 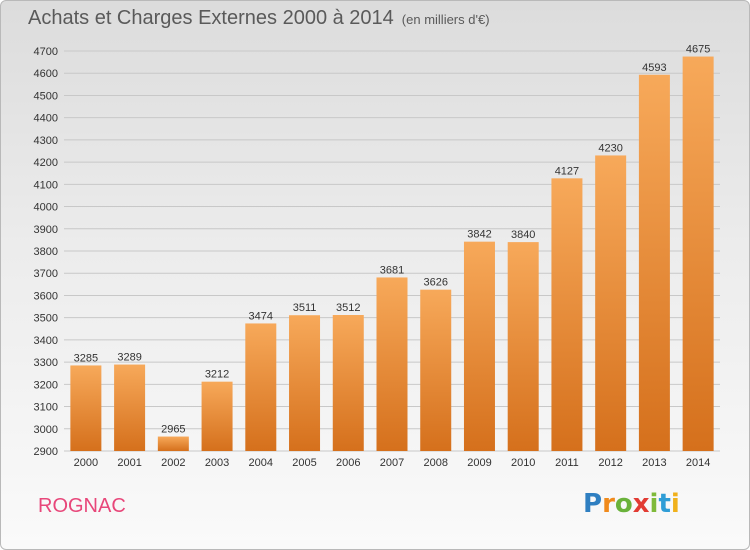 I want to click on bar-2014, so click(x=698, y=254).